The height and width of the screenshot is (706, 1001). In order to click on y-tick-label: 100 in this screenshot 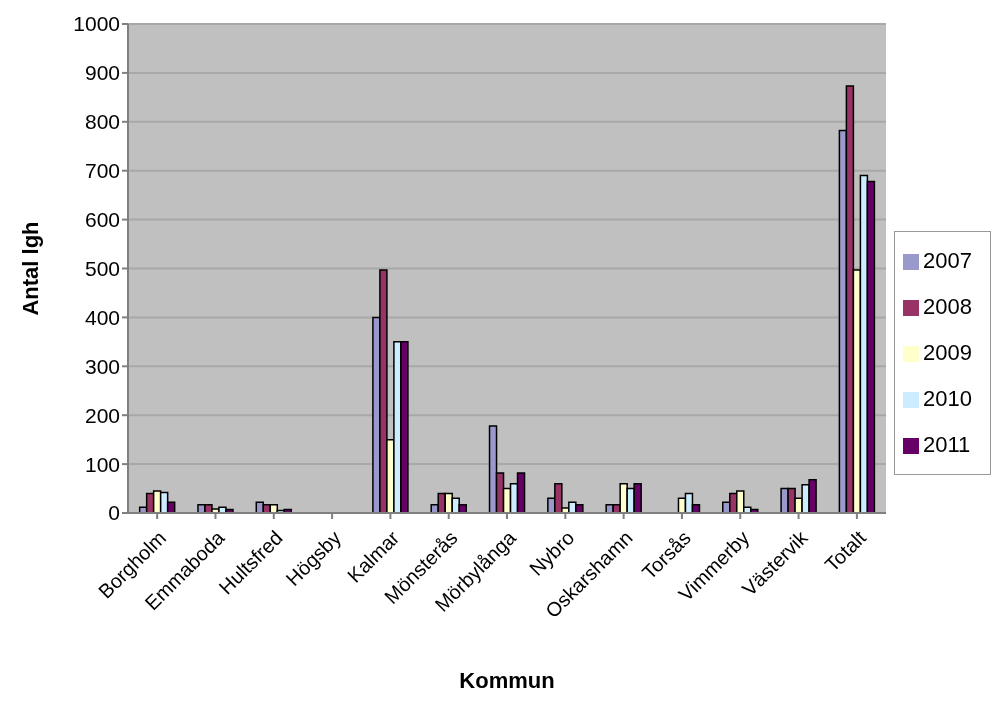, I will do `click(102, 464)`.